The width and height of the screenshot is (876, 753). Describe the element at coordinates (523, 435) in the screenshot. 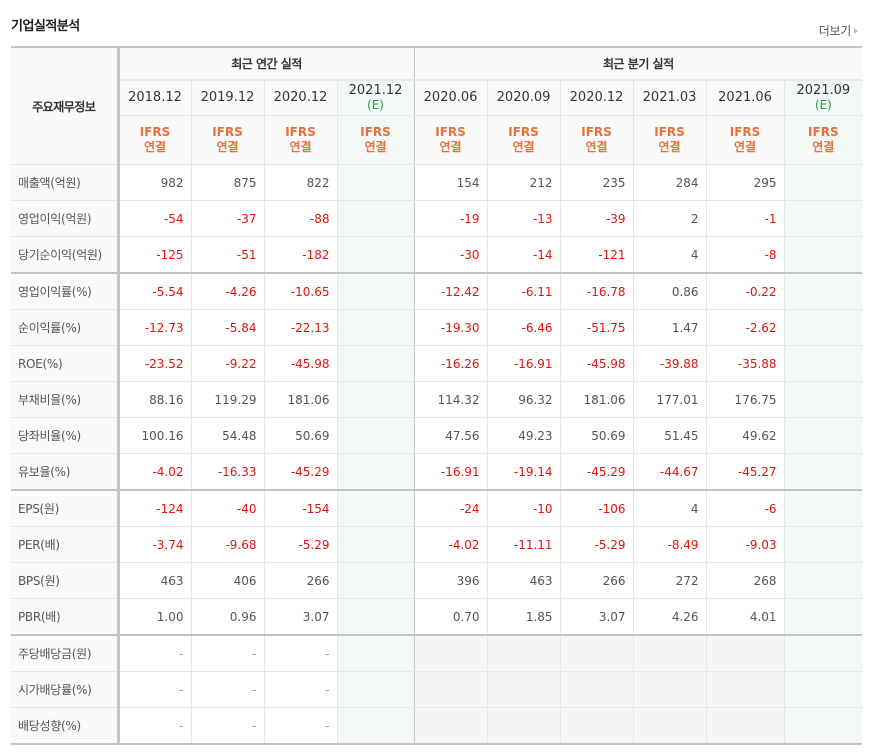

I see `cell-quarterly-1: 49.23` at that location.